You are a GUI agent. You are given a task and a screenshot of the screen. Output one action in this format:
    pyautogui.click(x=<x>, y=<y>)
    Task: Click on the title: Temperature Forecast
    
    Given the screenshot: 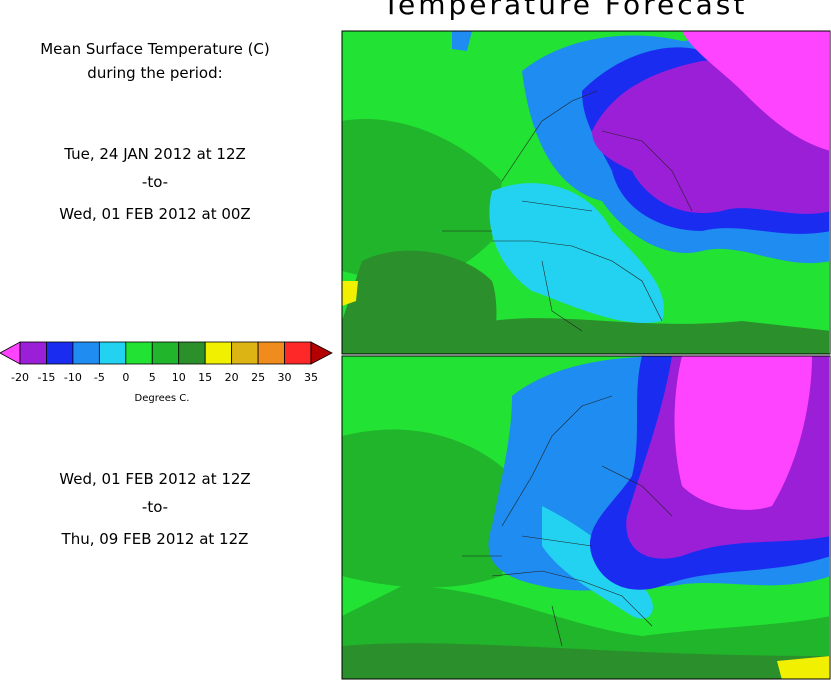 What is the action you would take?
    pyautogui.click(x=565, y=10)
    